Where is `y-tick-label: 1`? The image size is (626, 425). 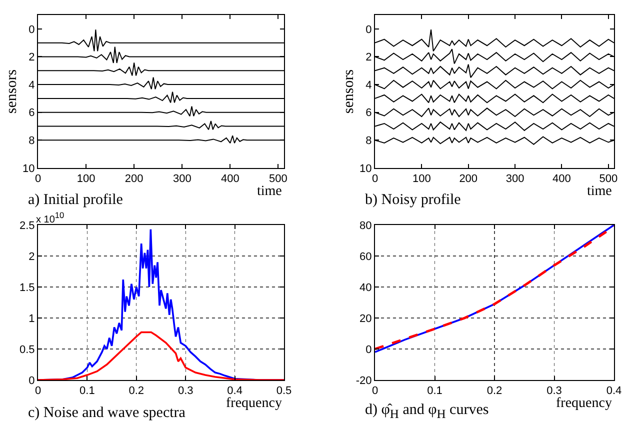
y-tick-label: 1 is located at coordinates (31, 318).